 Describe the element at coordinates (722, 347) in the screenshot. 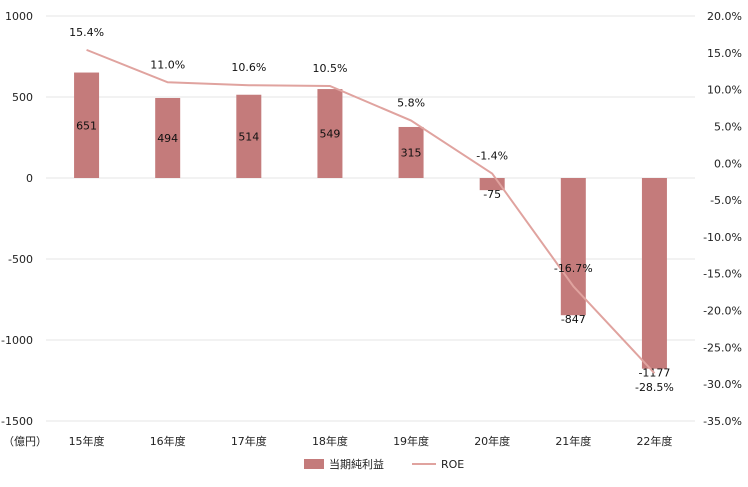

I see `y-right-tick-label: -25.0%` at that location.